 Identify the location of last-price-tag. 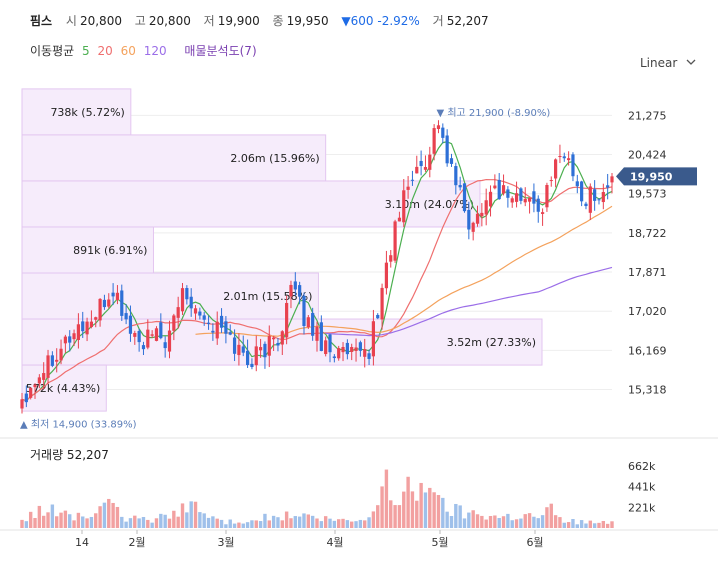
(656, 176).